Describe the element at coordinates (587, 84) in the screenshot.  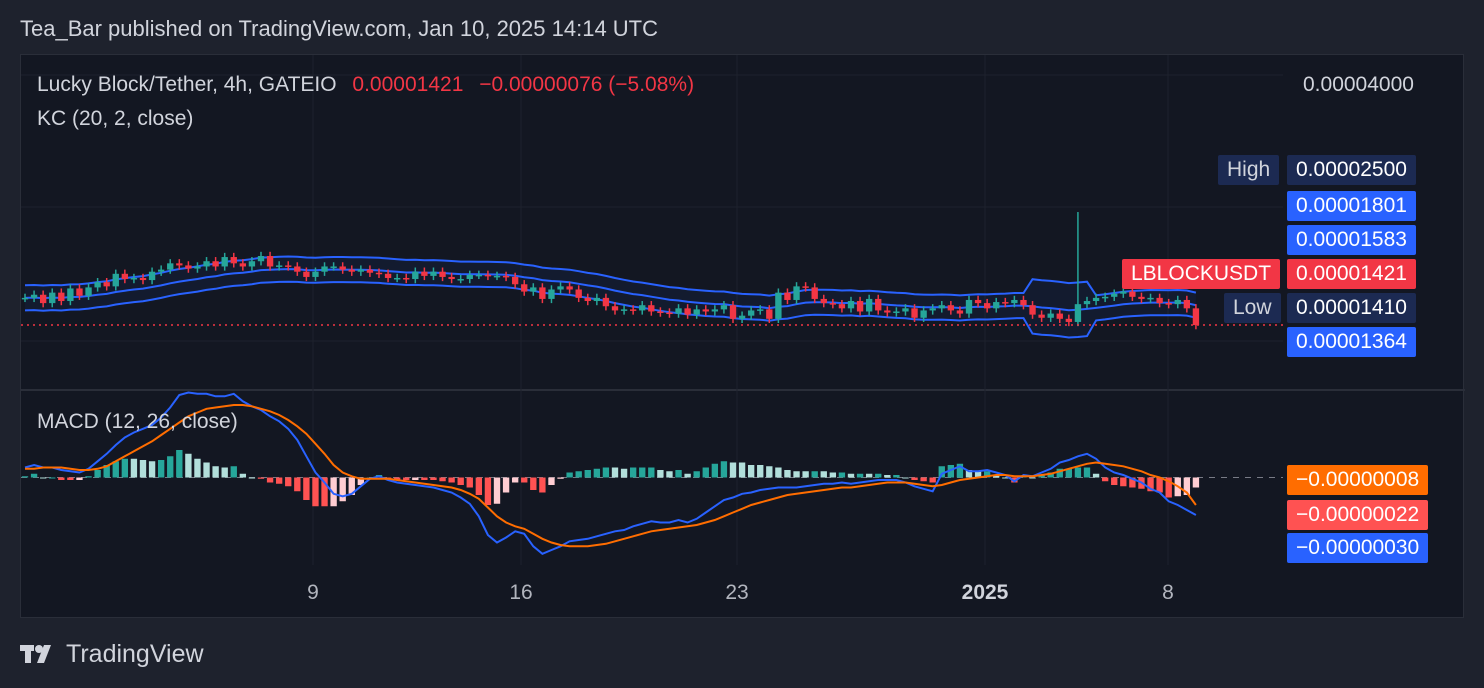
I see `price-change-legend: −0.00000076 (−5.08%)` at that location.